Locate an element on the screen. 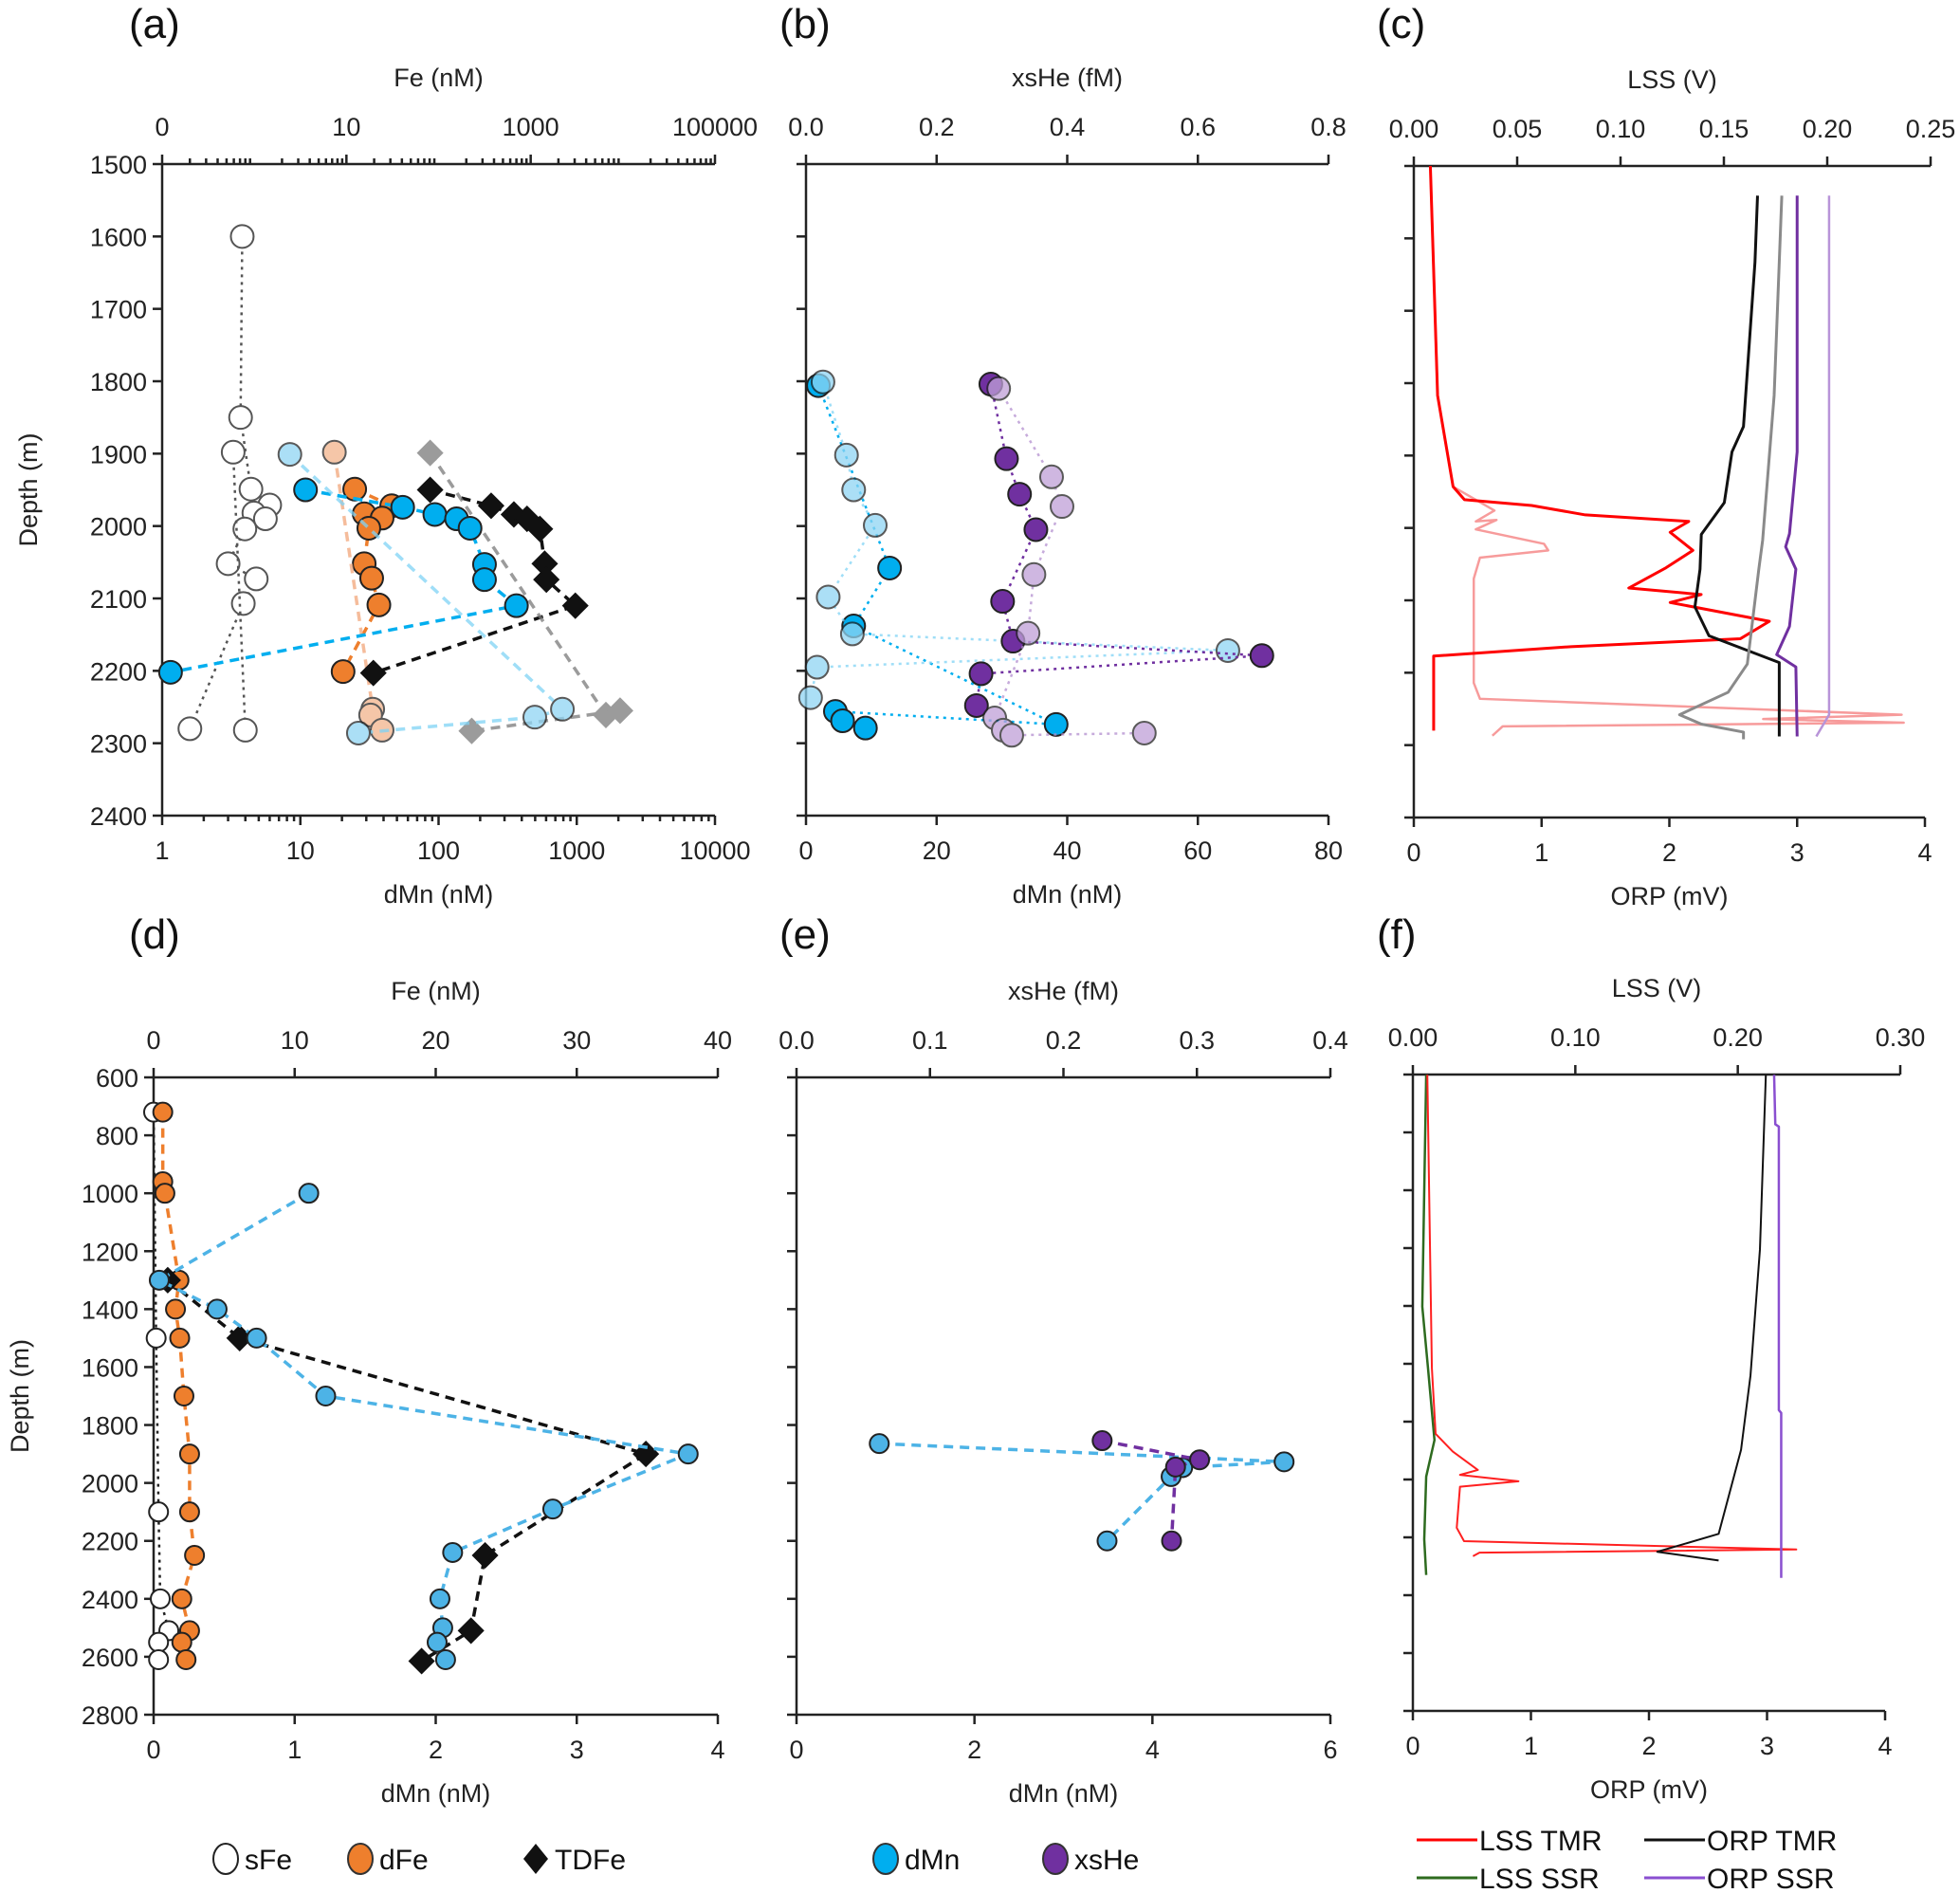 This screenshot has height=1893, width=1960. bottom-tick-label: 100 is located at coordinates (438, 850).